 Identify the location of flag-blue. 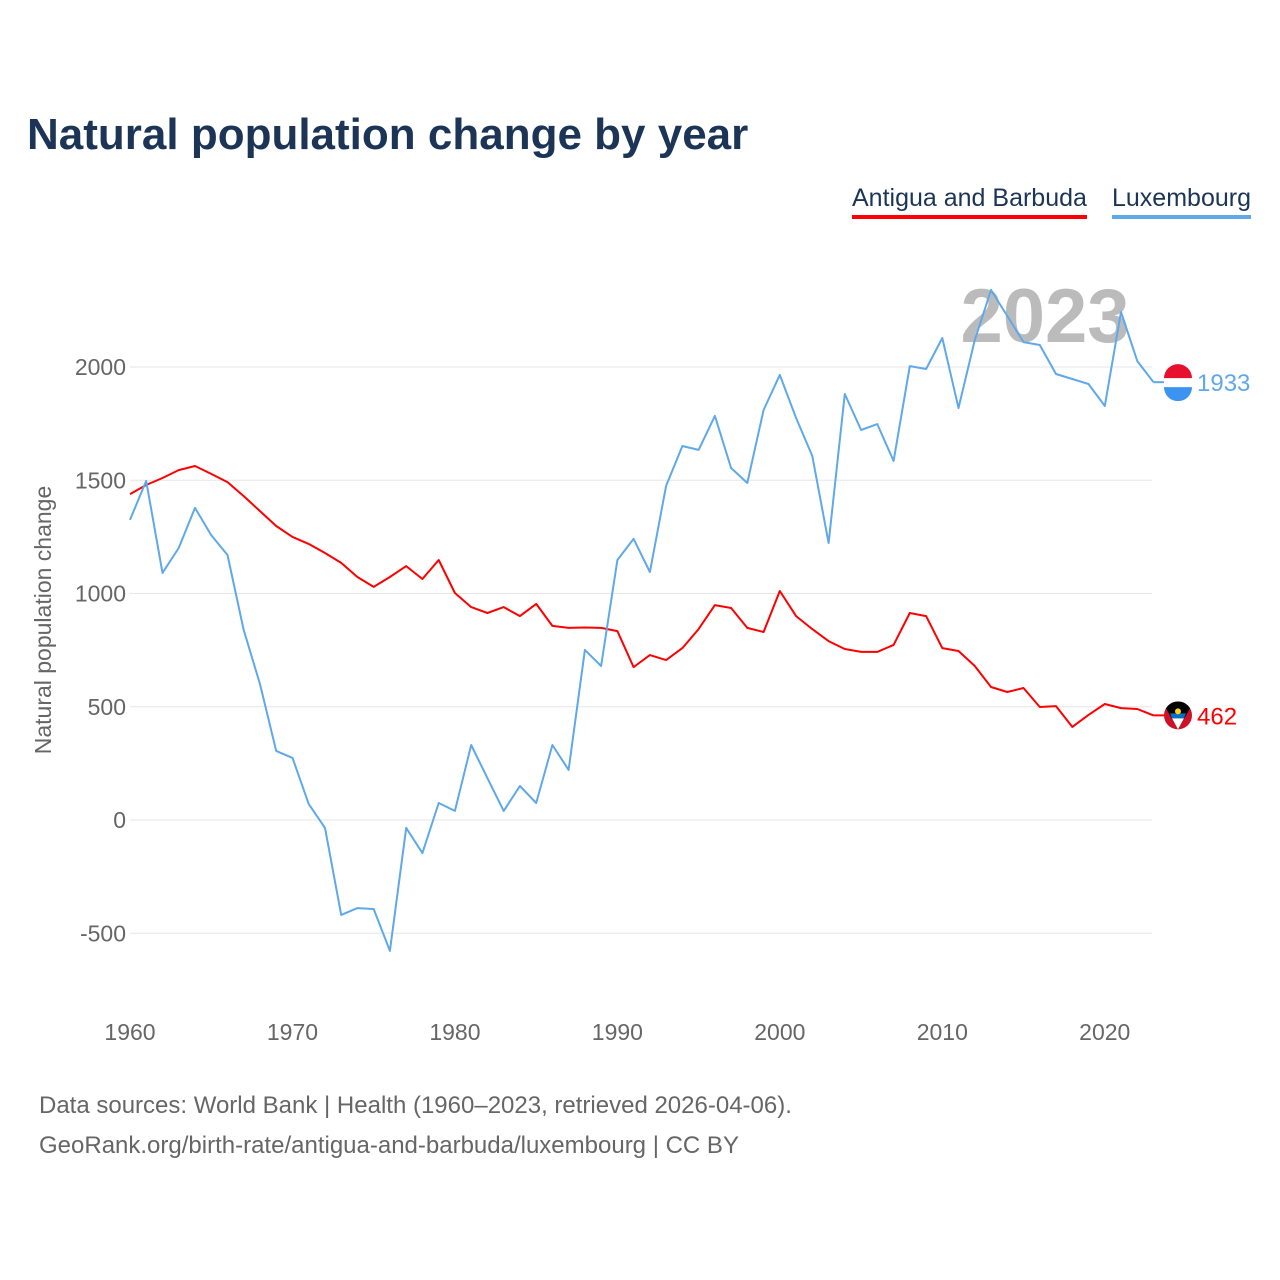
(1178, 716).